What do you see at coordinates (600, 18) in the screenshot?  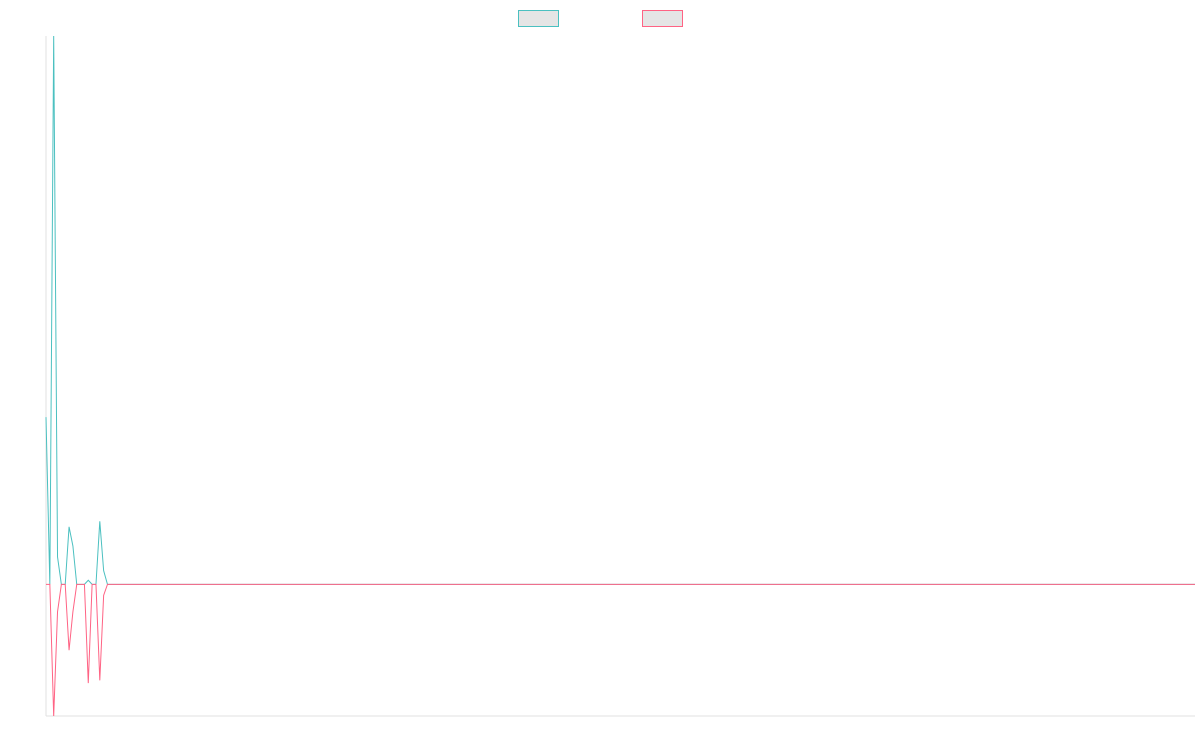 I see `chart-legend` at bounding box center [600, 18].